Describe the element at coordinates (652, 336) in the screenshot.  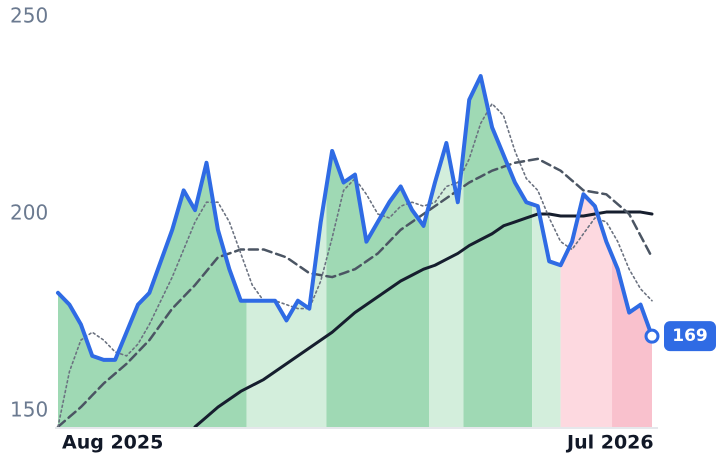
I see `last-point` at that location.